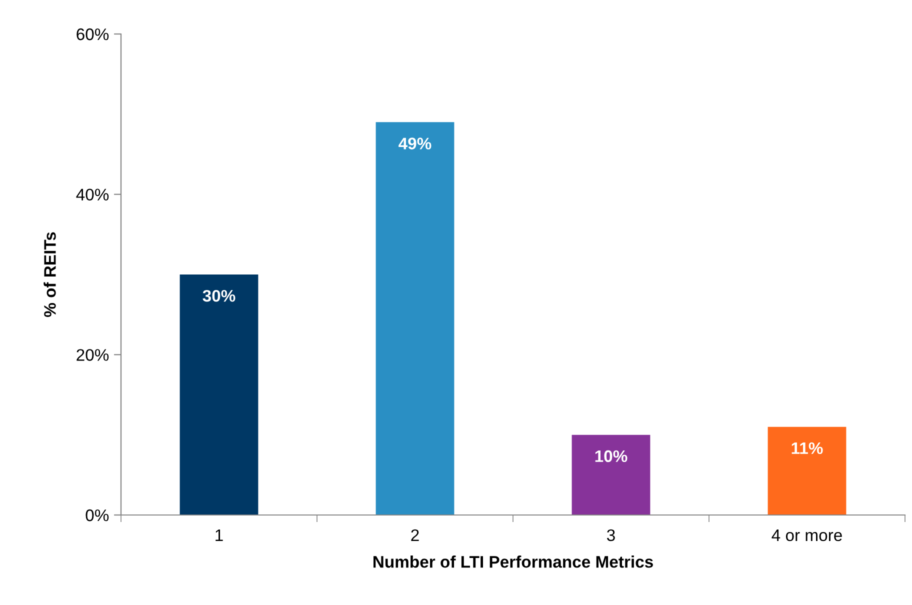 This screenshot has height=605, width=912. I want to click on y-tick-label: 60%, so click(92, 34).